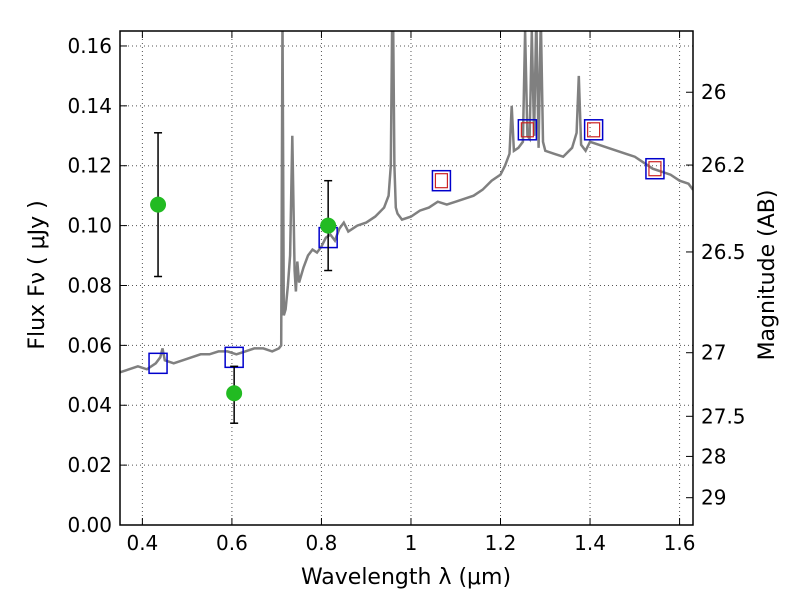 This screenshot has width=800, height=600. I want to click on y-right-tick-label: 28, so click(713, 456).